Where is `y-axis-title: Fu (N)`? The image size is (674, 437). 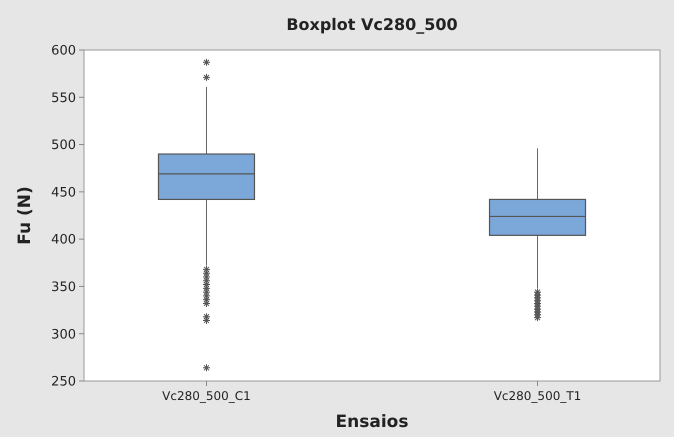
y-axis-title: Fu (N) is located at coordinates (25, 215).